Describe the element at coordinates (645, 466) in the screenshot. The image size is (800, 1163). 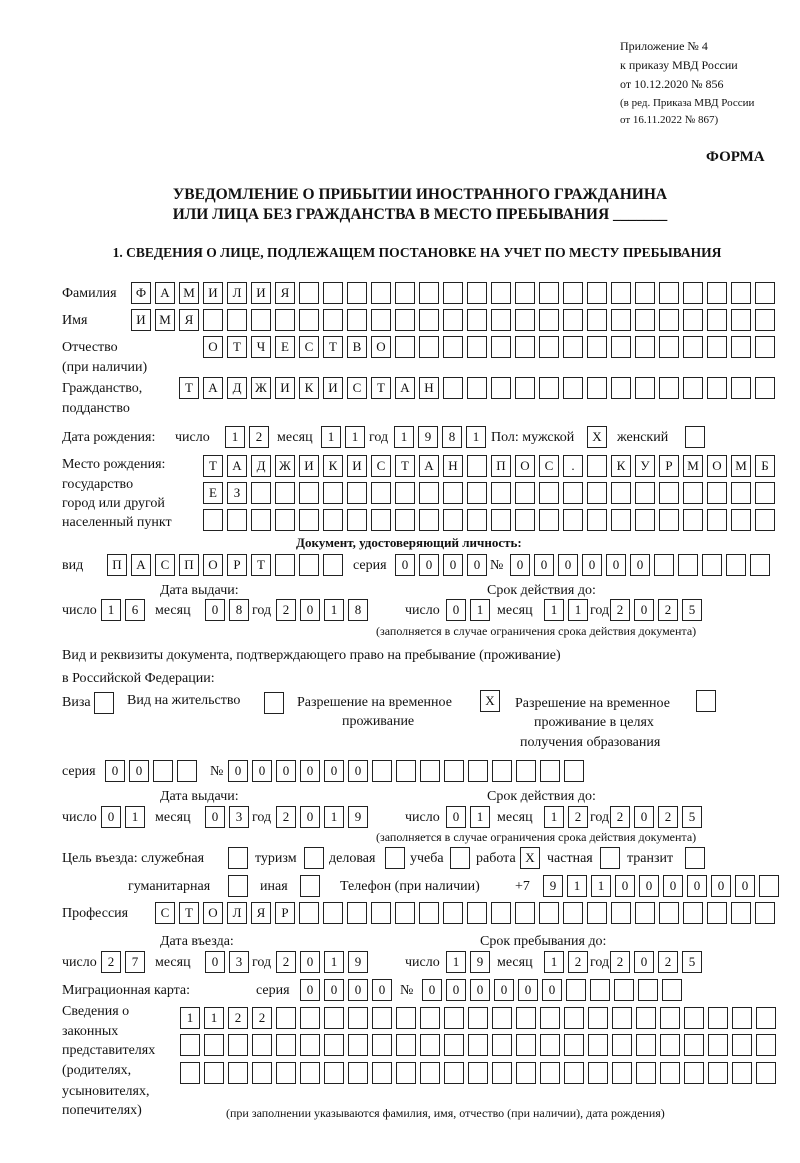
I see `char-box: У` at that location.